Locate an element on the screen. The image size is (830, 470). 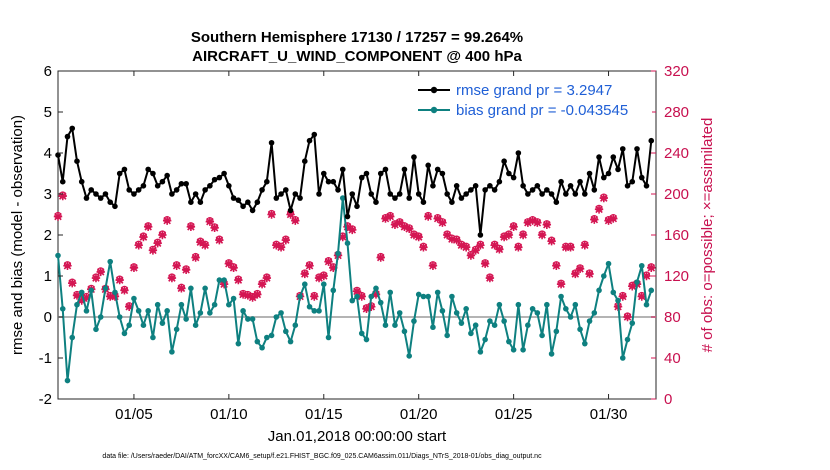
y-axis-right: 0 40 80 120 160 200 240 280 320 is located at coordinates (670, 235).